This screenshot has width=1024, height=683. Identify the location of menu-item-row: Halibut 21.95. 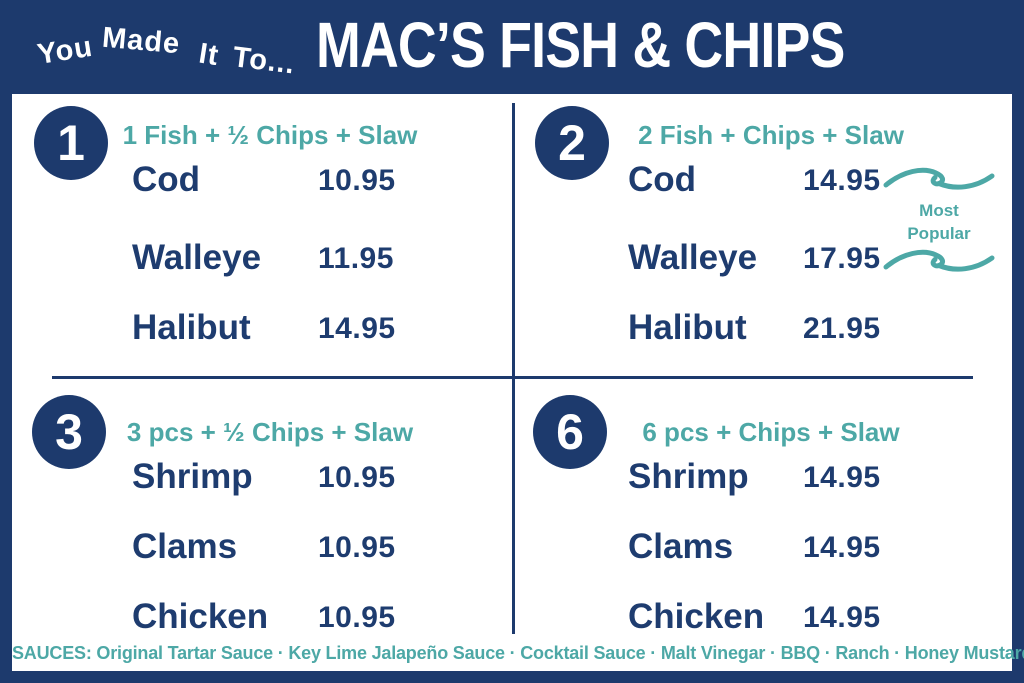
(762, 328).